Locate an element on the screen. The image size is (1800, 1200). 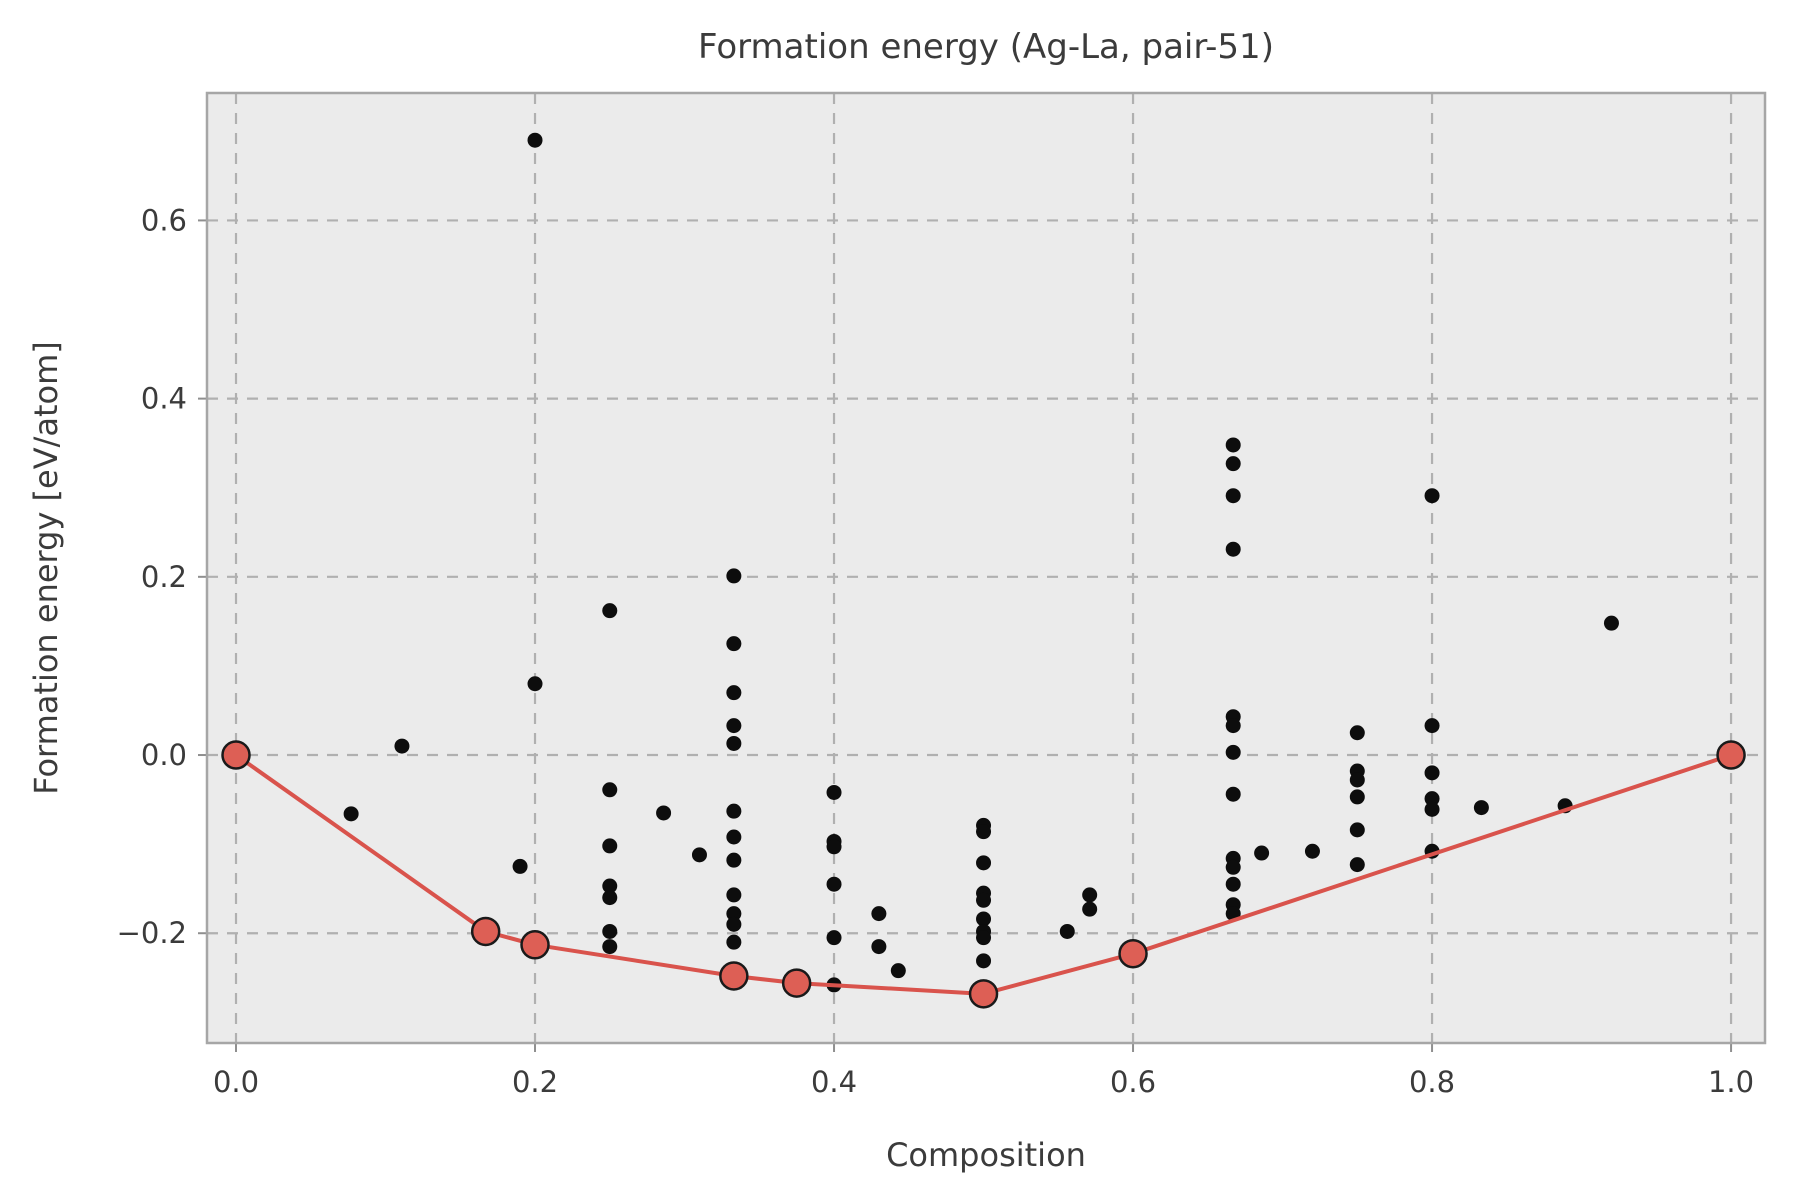
x-tick-label: 0.4 is located at coordinates (834, 1082).